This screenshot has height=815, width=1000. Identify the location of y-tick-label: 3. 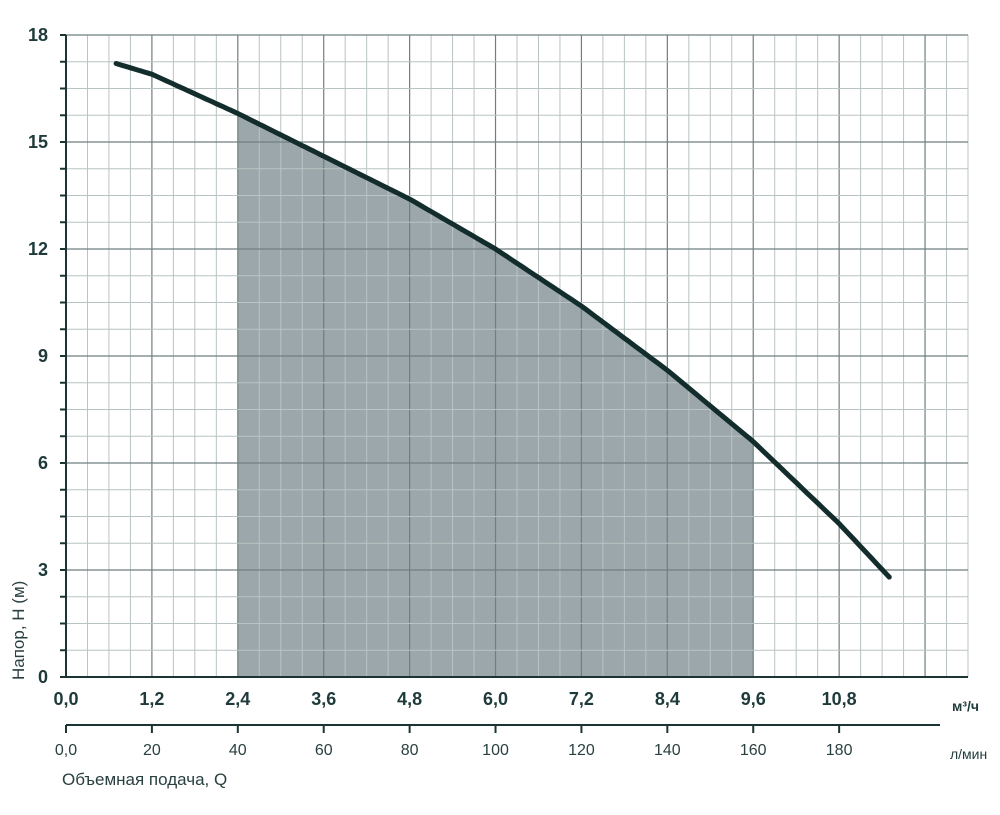
(43, 570).